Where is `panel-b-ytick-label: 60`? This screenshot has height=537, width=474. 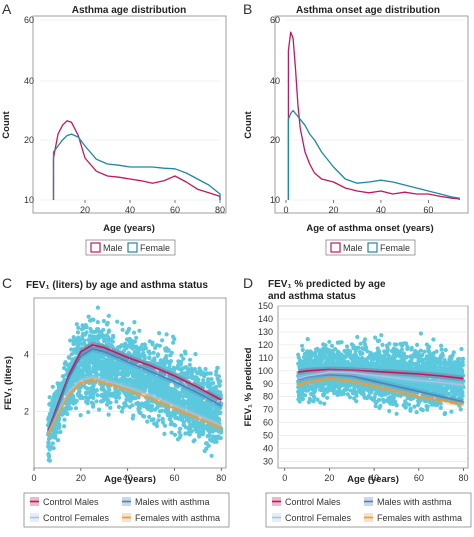
panel-b-ytick-label: 60 is located at coordinates (275, 20).